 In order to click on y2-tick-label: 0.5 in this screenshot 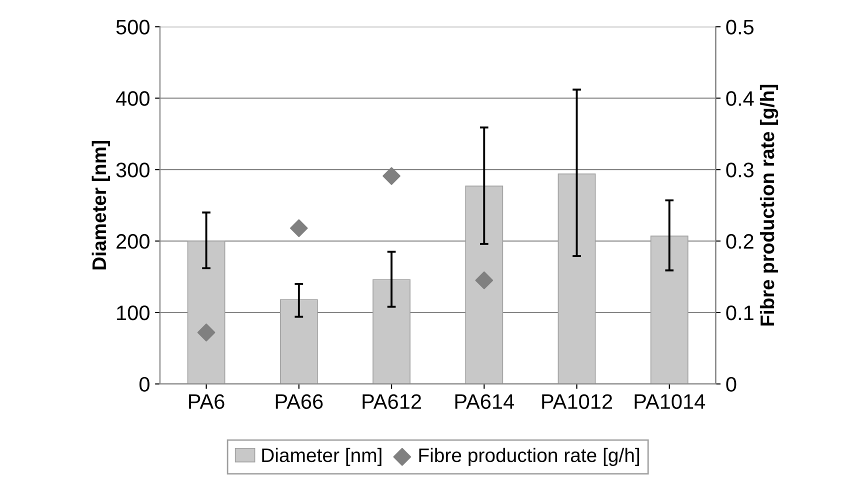, I will do `click(740, 27)`.